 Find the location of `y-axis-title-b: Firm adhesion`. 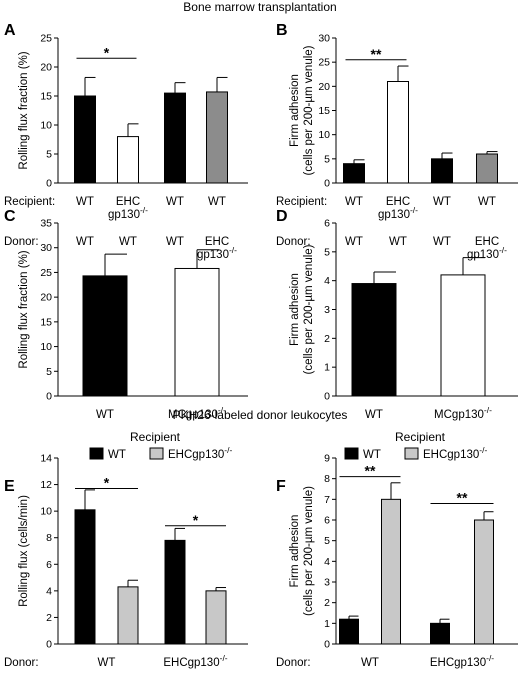

y-axis-title-b: Firm adhesion is located at coordinates (295, 110).